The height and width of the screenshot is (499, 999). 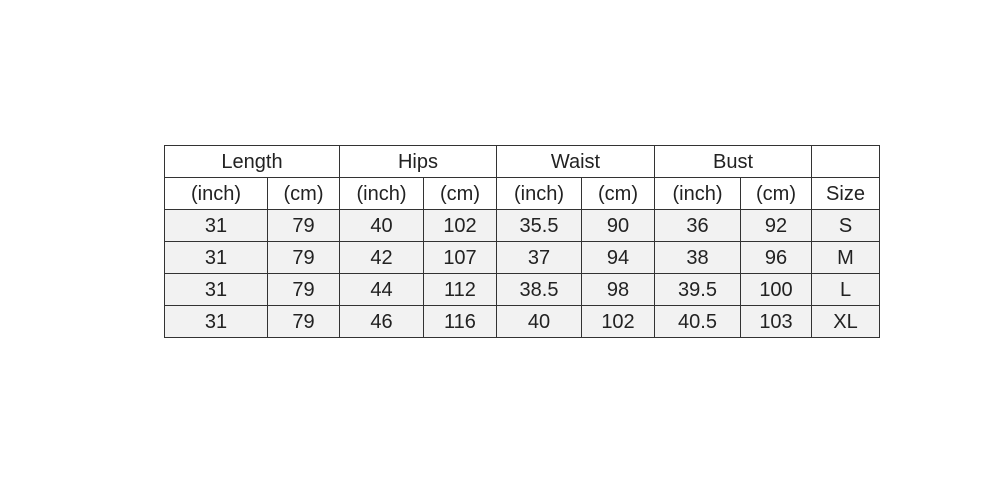 What do you see at coordinates (845, 289) in the screenshot?
I see `table-cell: L` at bounding box center [845, 289].